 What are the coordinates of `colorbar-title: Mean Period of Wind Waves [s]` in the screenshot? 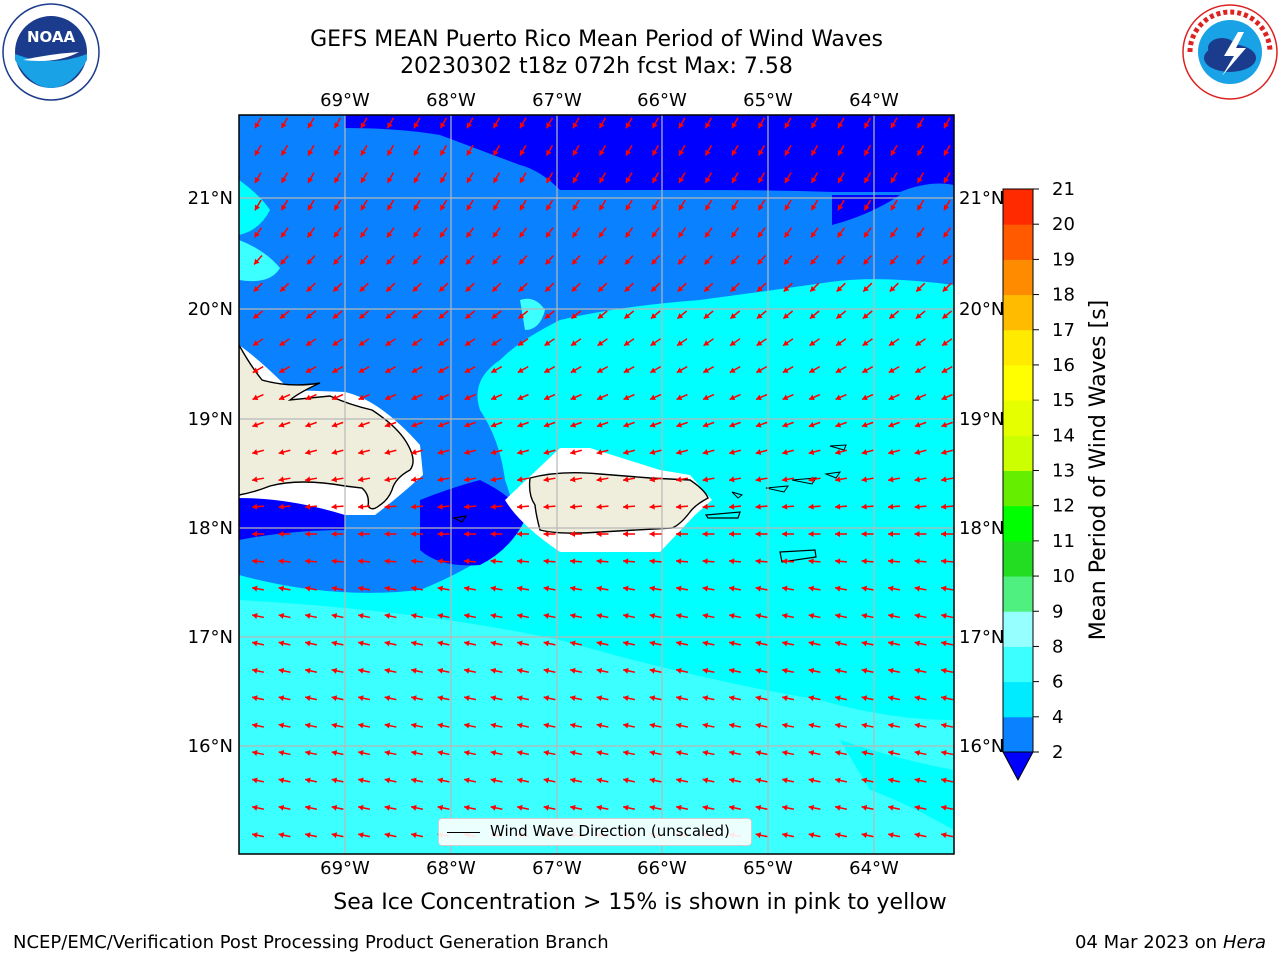 It's located at (1098, 470).